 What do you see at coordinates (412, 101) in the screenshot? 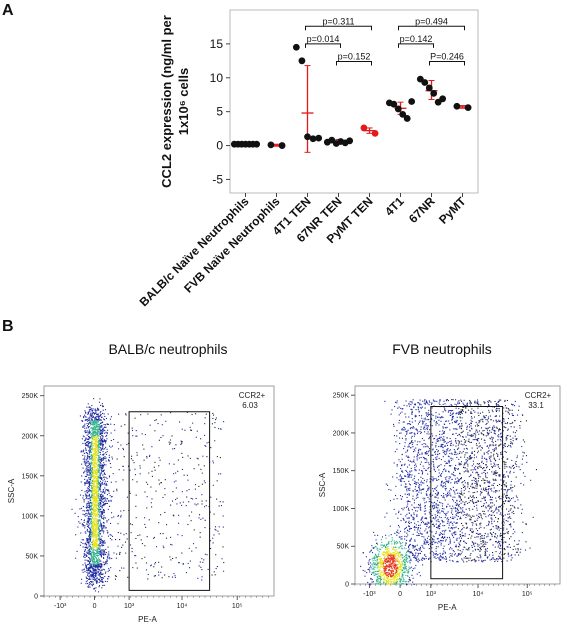
I see `data-point` at bounding box center [412, 101].